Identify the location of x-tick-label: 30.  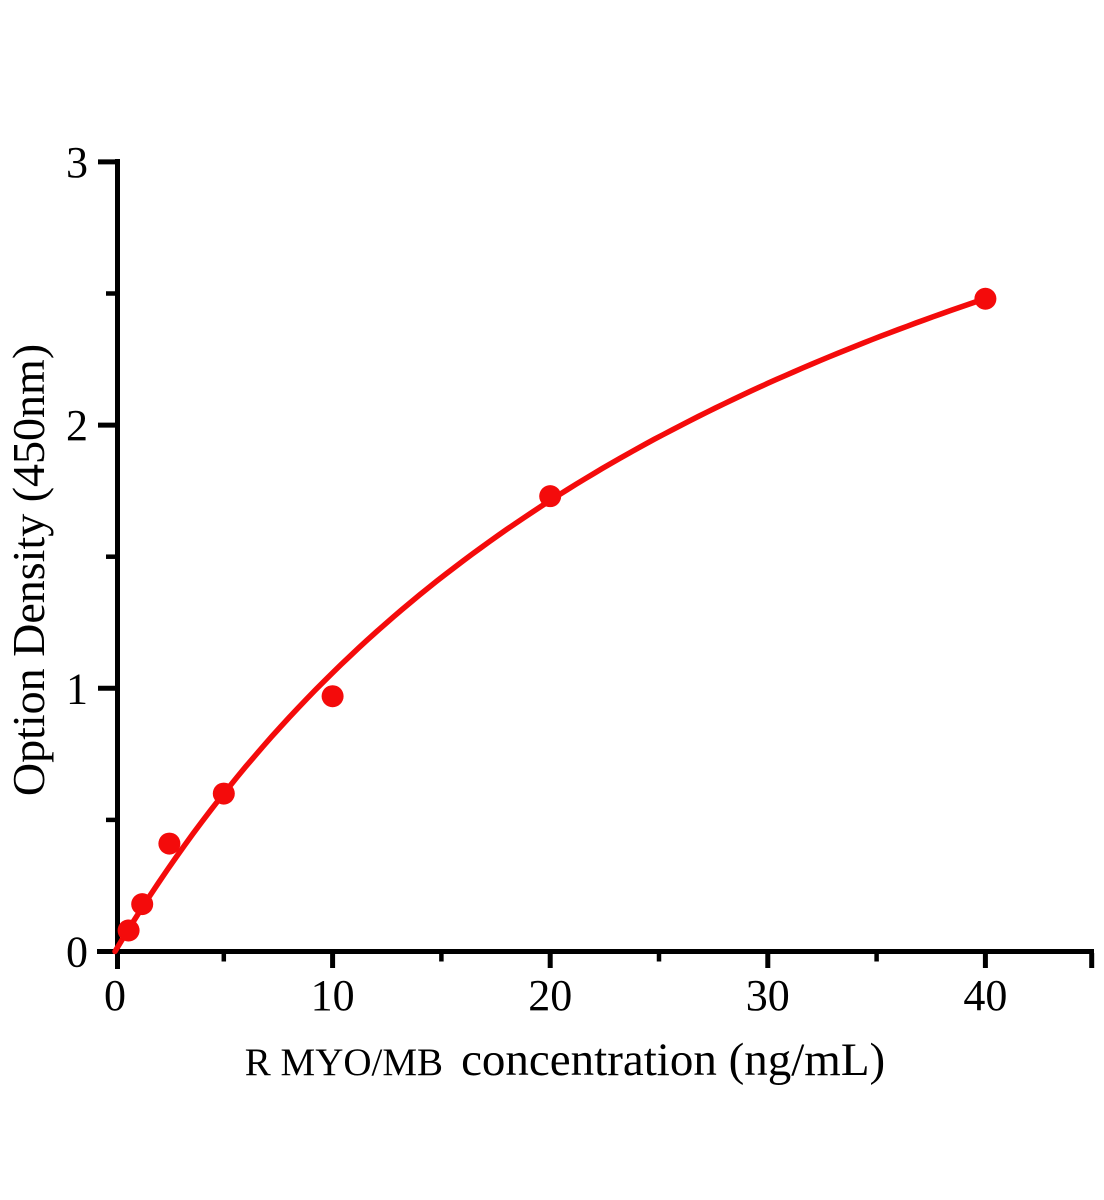
(768, 995).